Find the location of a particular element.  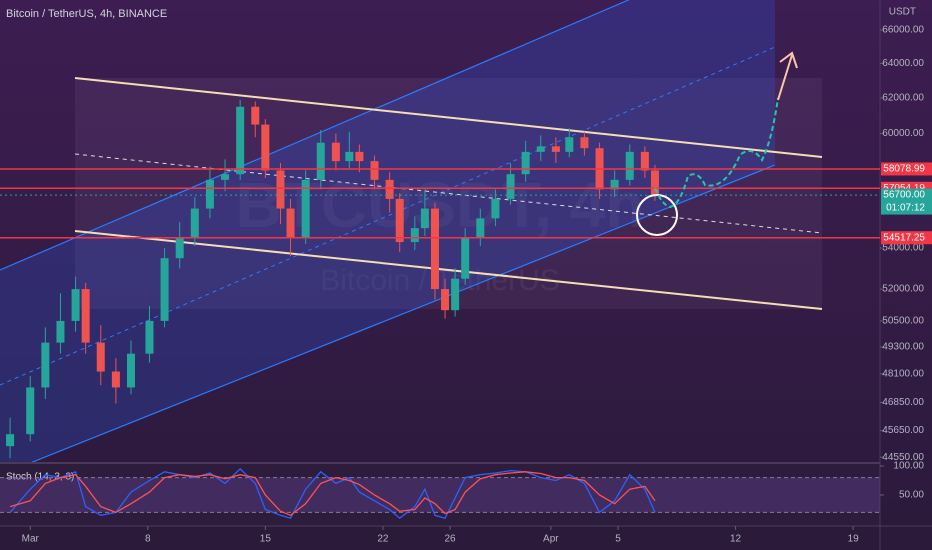

y-tick-label: 60000.00 is located at coordinates (903, 133).